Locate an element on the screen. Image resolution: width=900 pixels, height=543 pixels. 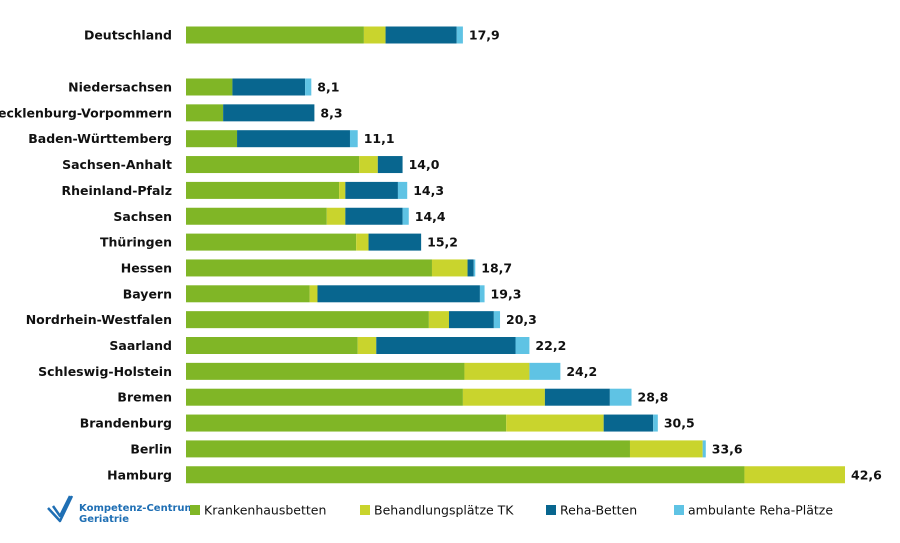
category-label: Sachsen-Anhalt is located at coordinates (117, 164).